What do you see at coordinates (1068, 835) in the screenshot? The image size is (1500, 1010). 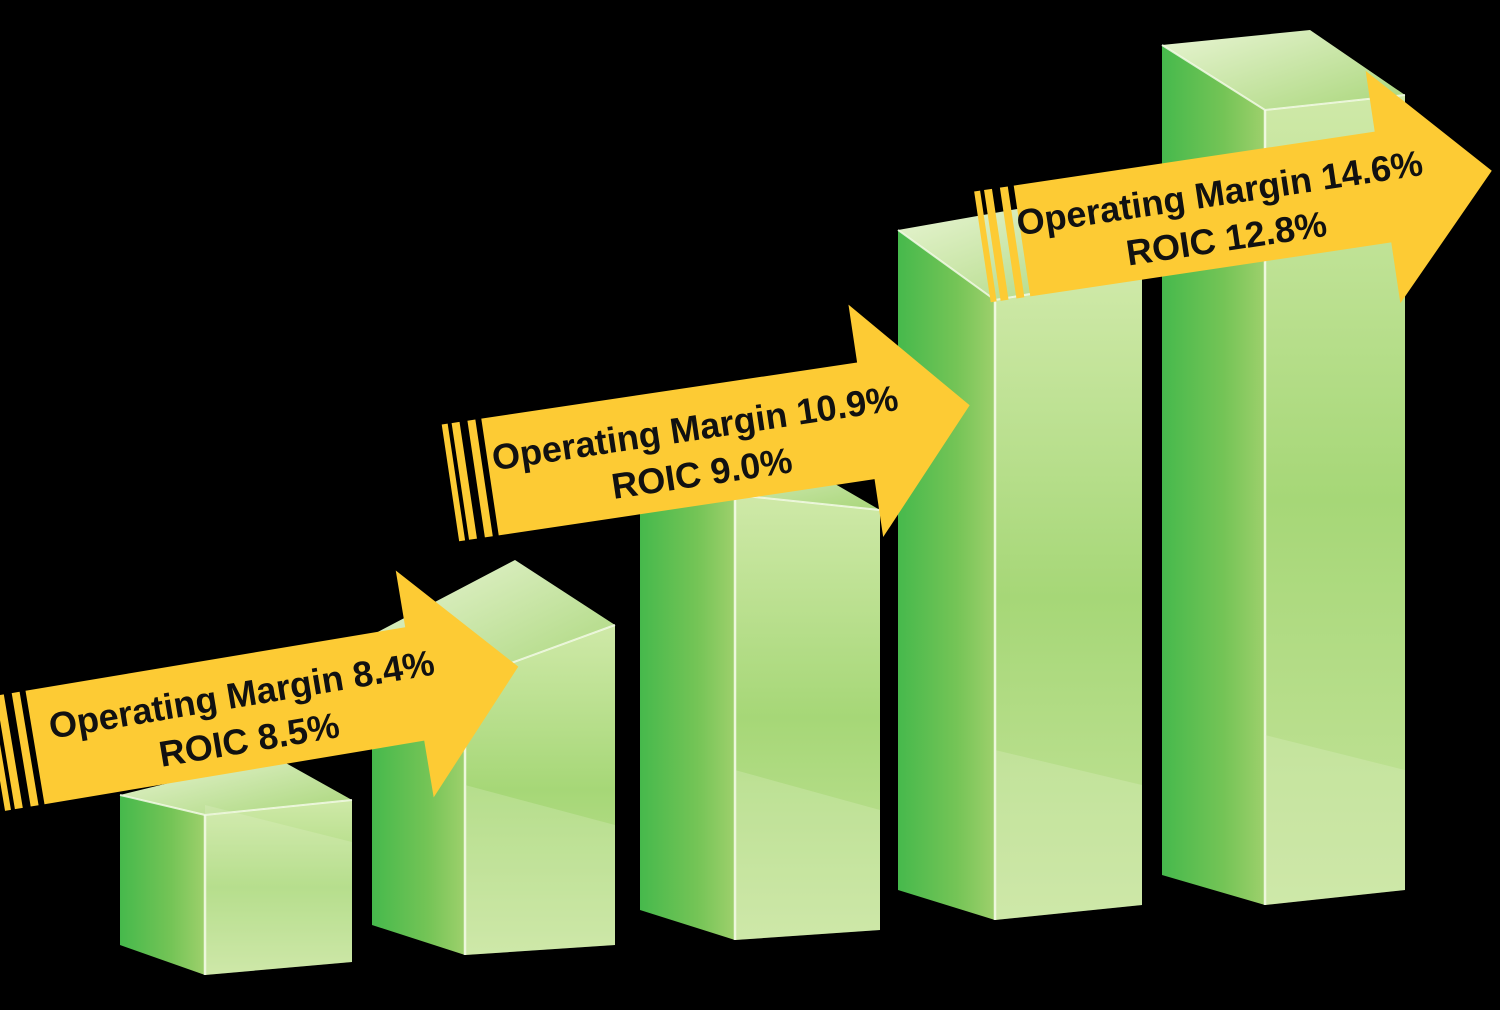 I see `bar-4-reflection` at bounding box center [1068, 835].